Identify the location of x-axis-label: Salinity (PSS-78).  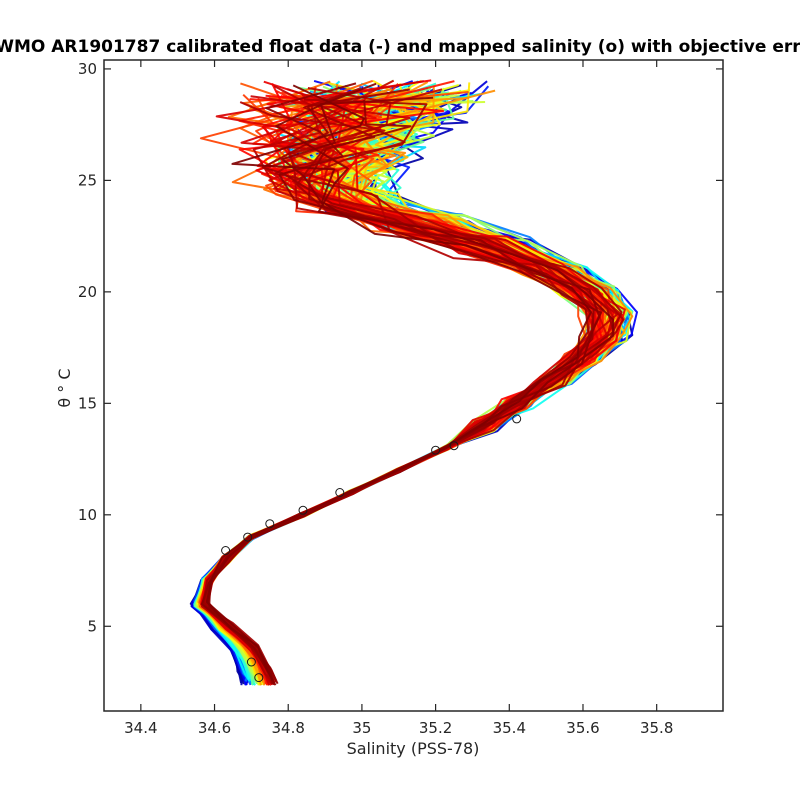
(413, 748).